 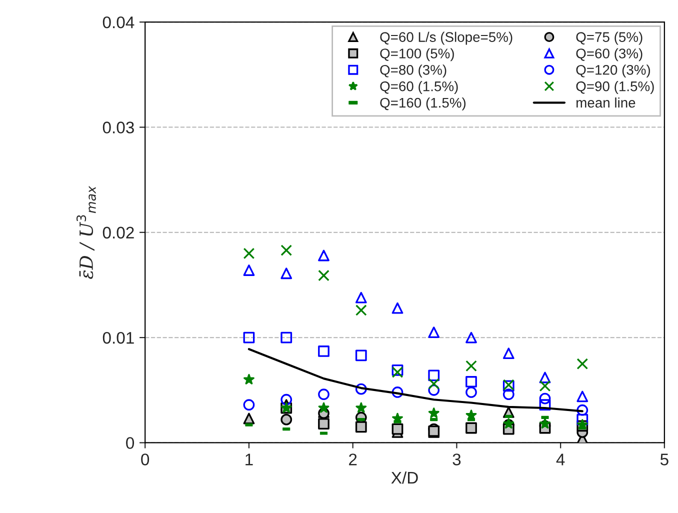 What do you see at coordinates (145, 460) in the screenshot?
I see `x-tick-label: 0` at bounding box center [145, 460].